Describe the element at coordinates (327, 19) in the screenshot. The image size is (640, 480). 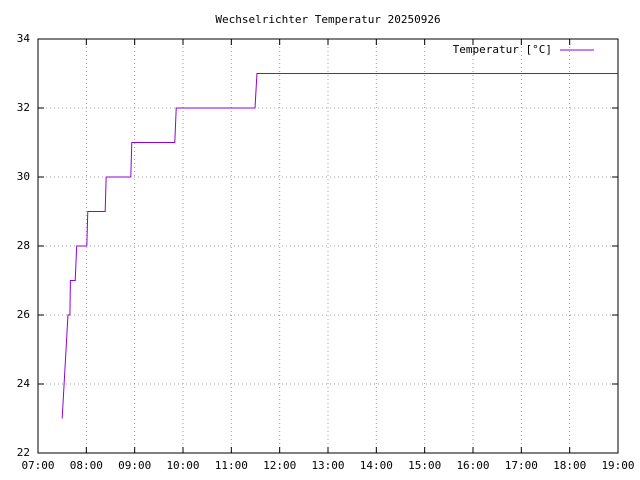
I see `chart-title: Wechselrichter Temperatur 20250926` at that location.